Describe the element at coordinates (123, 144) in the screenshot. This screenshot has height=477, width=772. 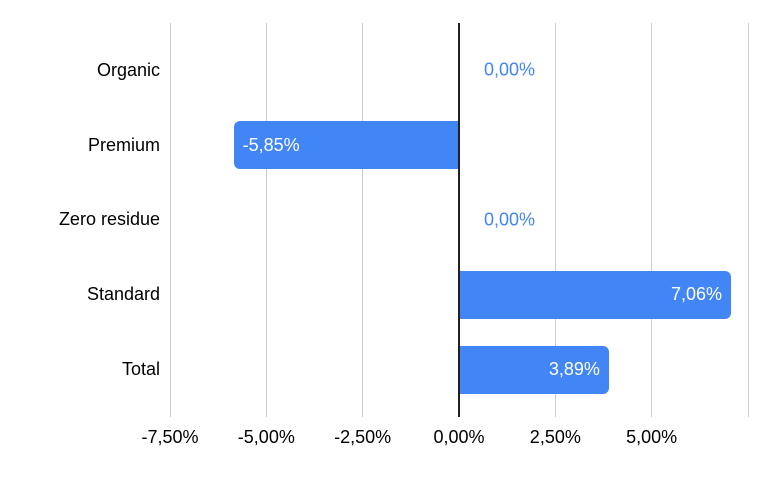
I see `category-label: Premium` at that location.